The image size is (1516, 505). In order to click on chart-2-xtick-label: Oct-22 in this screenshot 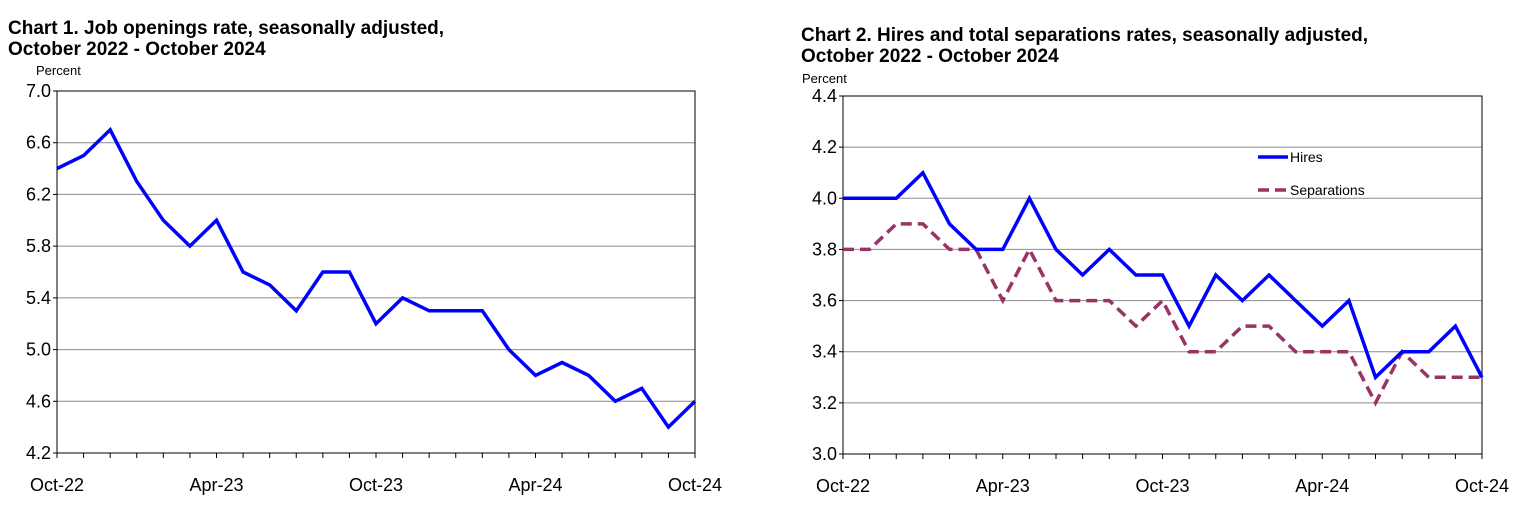, I will do `click(843, 486)`.